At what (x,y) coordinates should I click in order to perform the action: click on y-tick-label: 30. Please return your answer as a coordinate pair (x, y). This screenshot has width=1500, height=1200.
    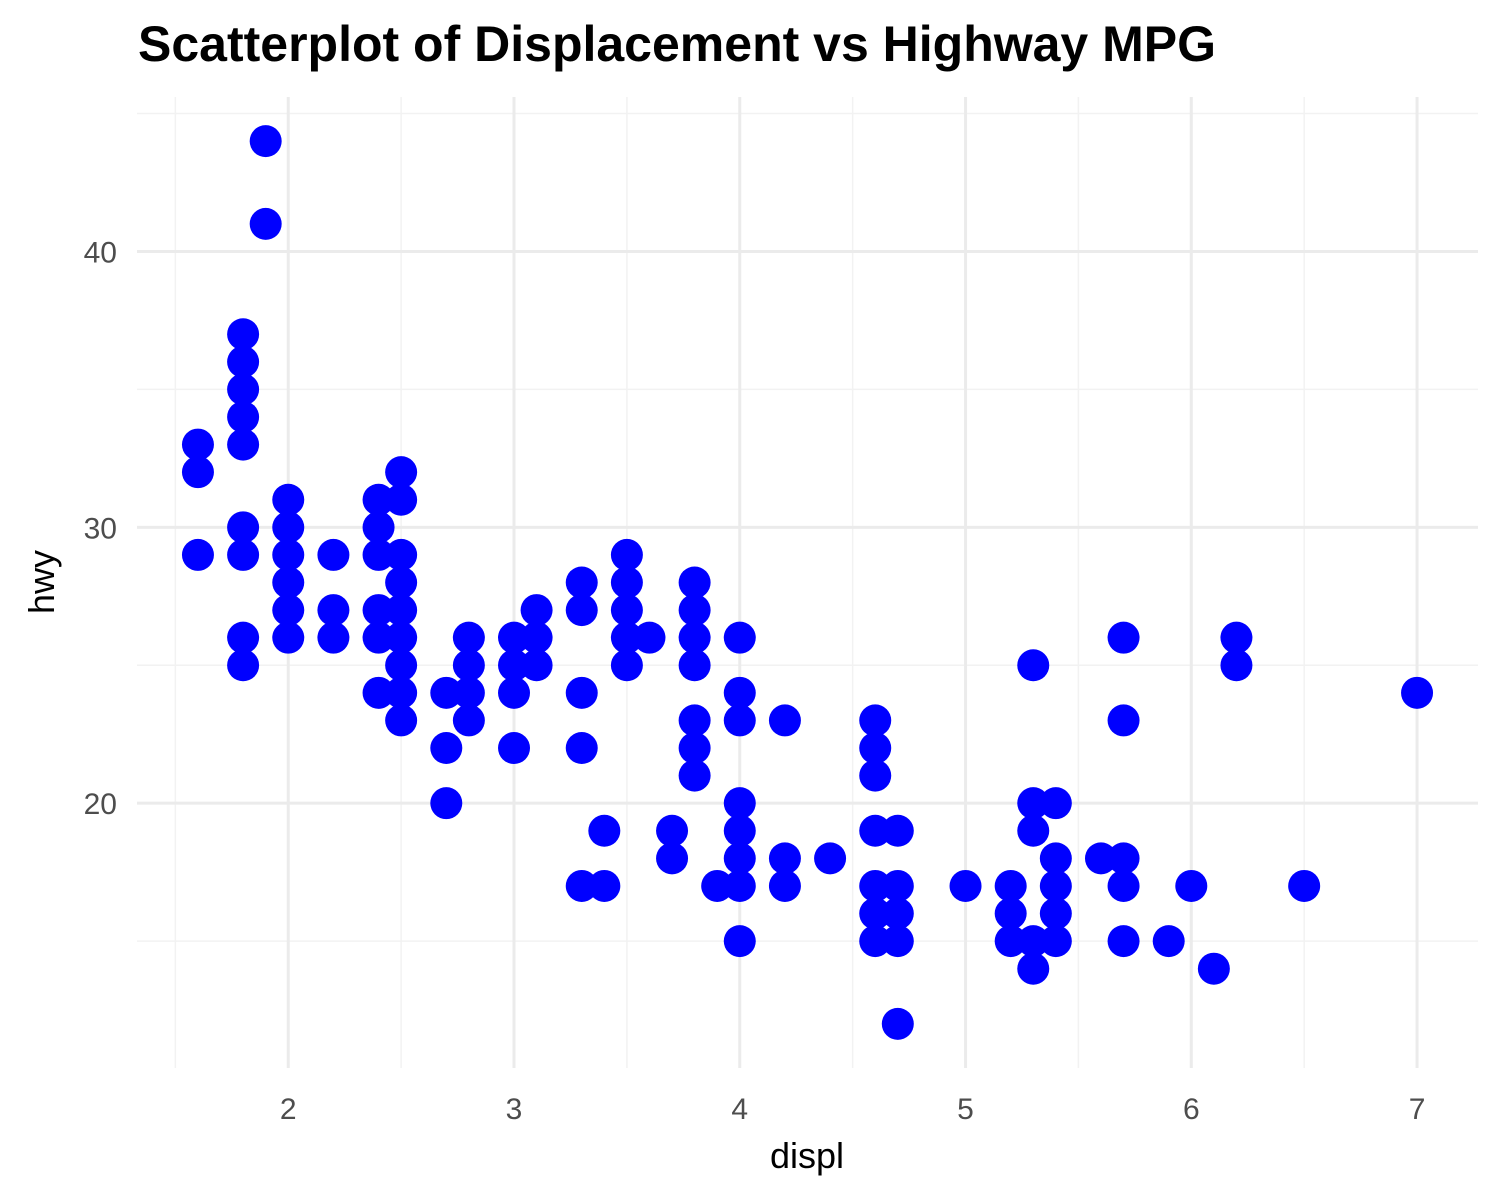
    Looking at the image, I should click on (100, 528).